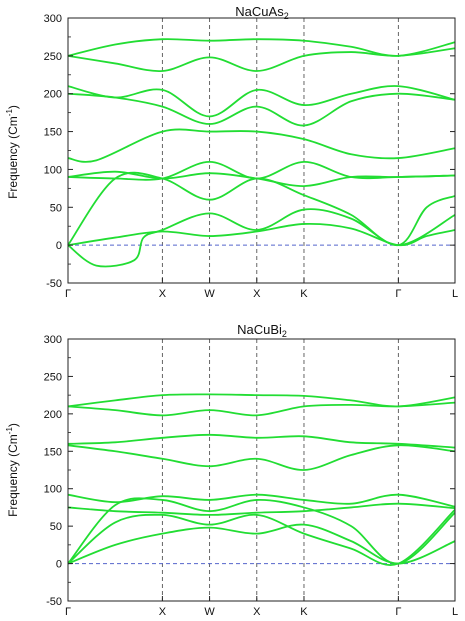 The height and width of the screenshot is (621, 465). I want to click on y-axis-label-bottom: Frequency (Cm-1), so click(12, 470).